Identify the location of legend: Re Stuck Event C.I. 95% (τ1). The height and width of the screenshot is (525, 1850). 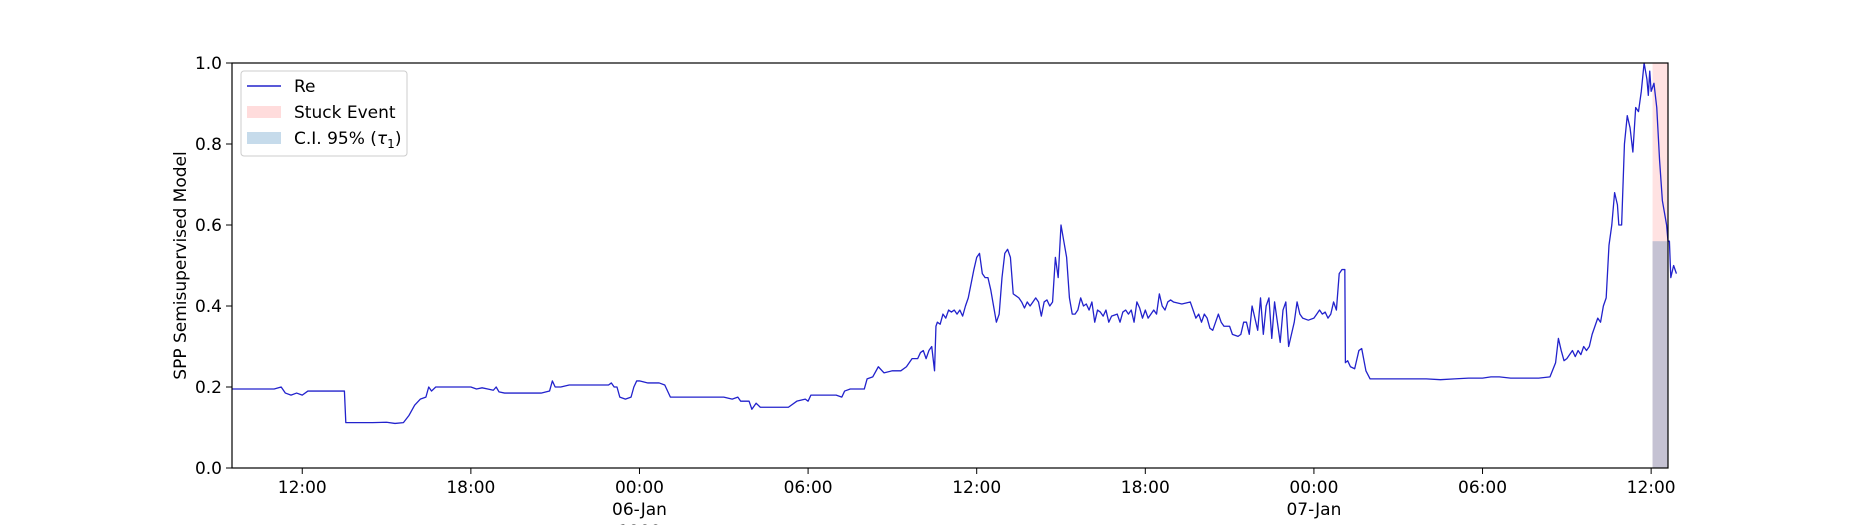
(324, 113).